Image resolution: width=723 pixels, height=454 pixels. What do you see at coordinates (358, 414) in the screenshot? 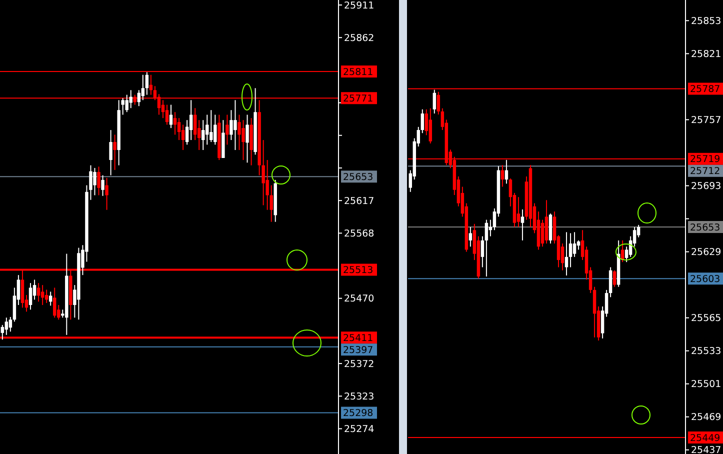
I see `ref-line-label: 25298` at bounding box center [358, 414].